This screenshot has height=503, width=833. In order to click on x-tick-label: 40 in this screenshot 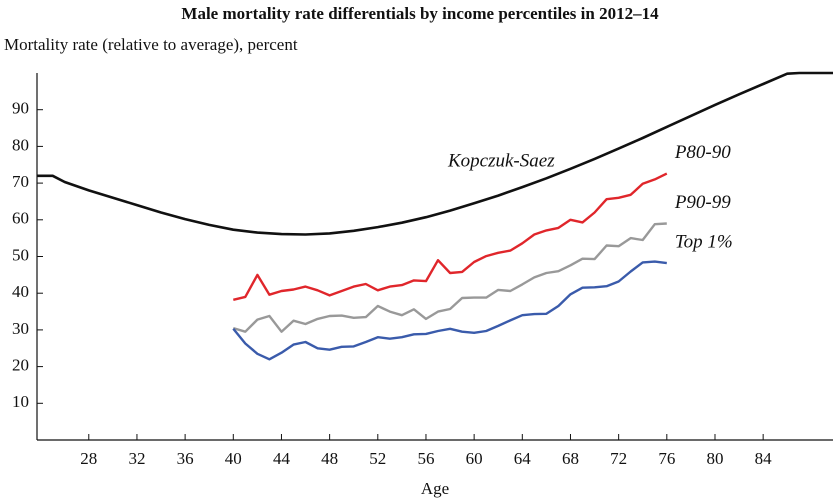, I will do `click(233, 458)`.